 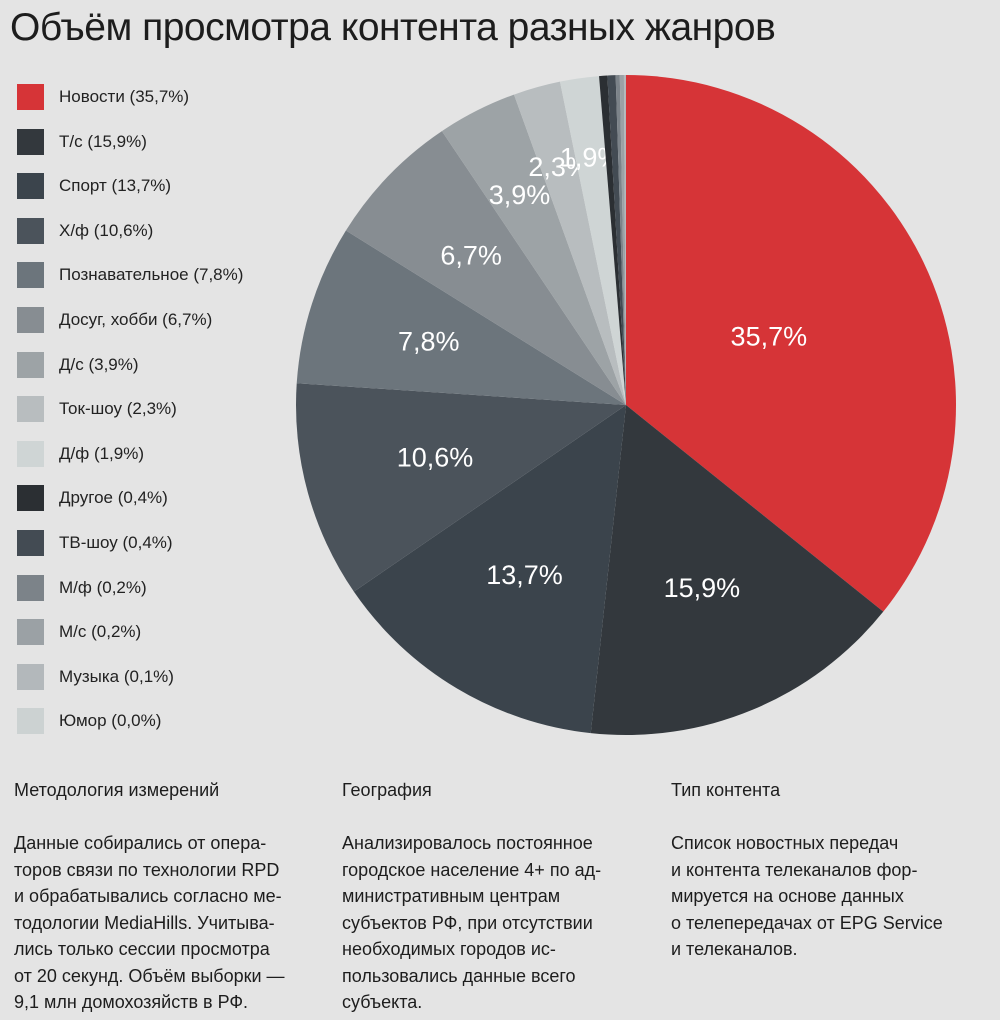 What do you see at coordinates (116, 676) in the screenshot?
I see `legend-label: Музыка (0,1%)` at bounding box center [116, 676].